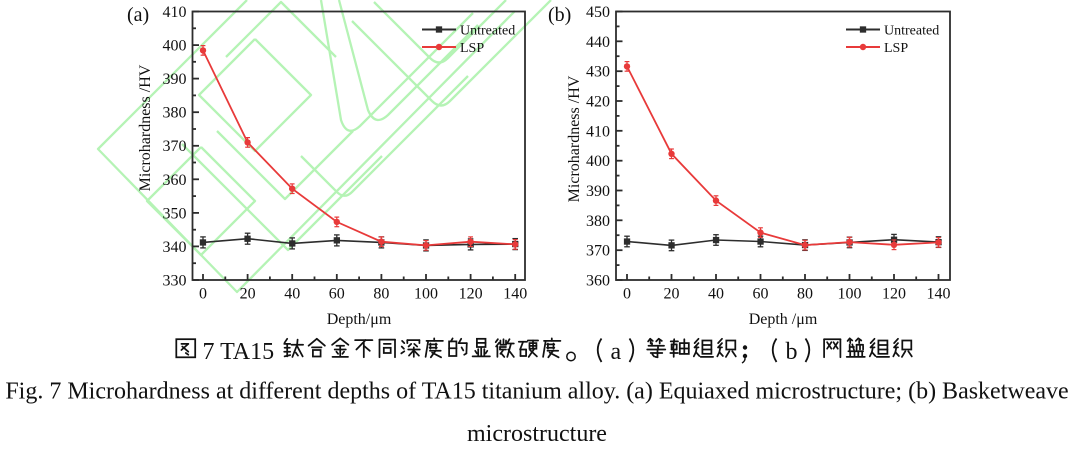  What do you see at coordinates (792, 352) in the screenshot?
I see `svg-text: b` at bounding box center [792, 352].